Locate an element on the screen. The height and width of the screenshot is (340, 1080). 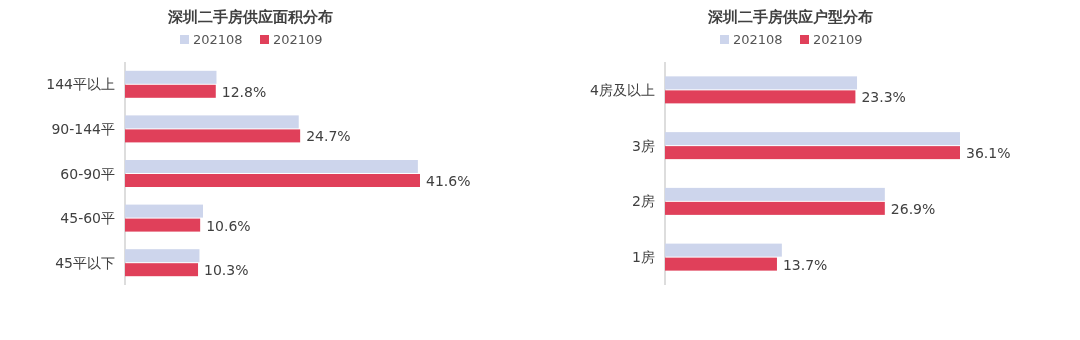
y-tick-label: 1房 is located at coordinates (643, 257).